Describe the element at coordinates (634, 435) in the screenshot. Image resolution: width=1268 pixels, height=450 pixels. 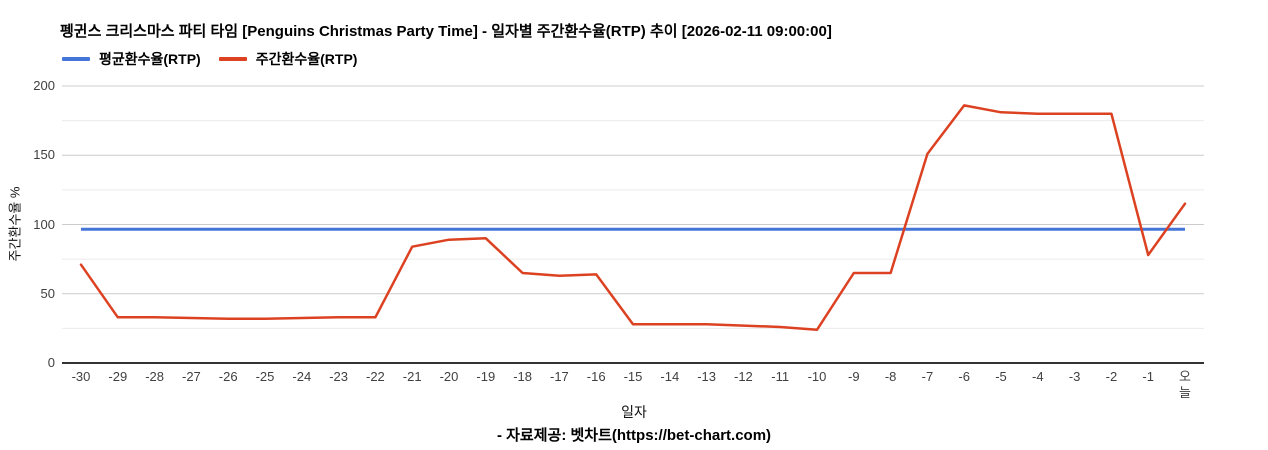
I see `data-source-credit: - 자료제공: 벳차트(https://bet-chart.com)` at that location.